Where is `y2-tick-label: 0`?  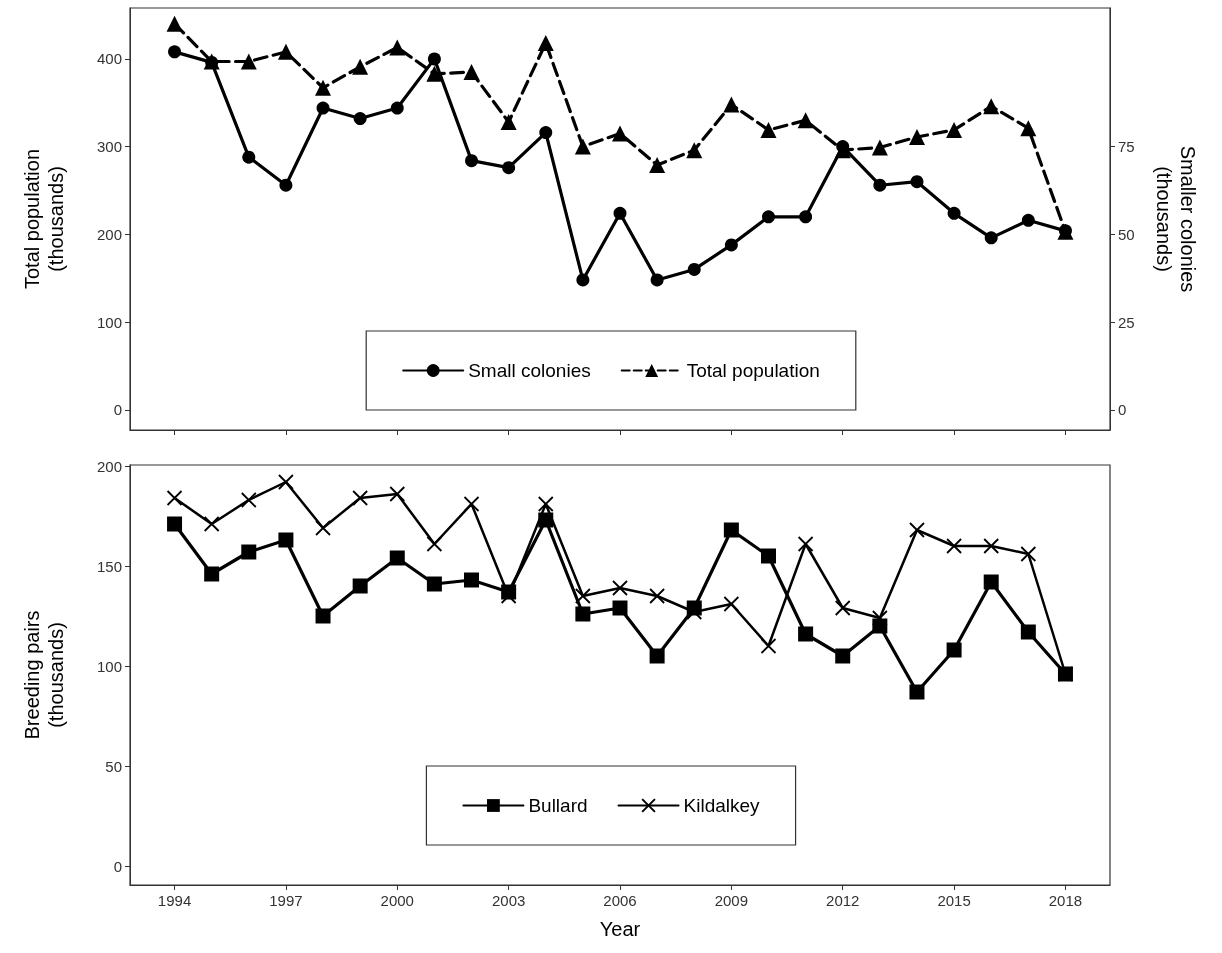
y2-tick-label: 0 is located at coordinates (1122, 410).